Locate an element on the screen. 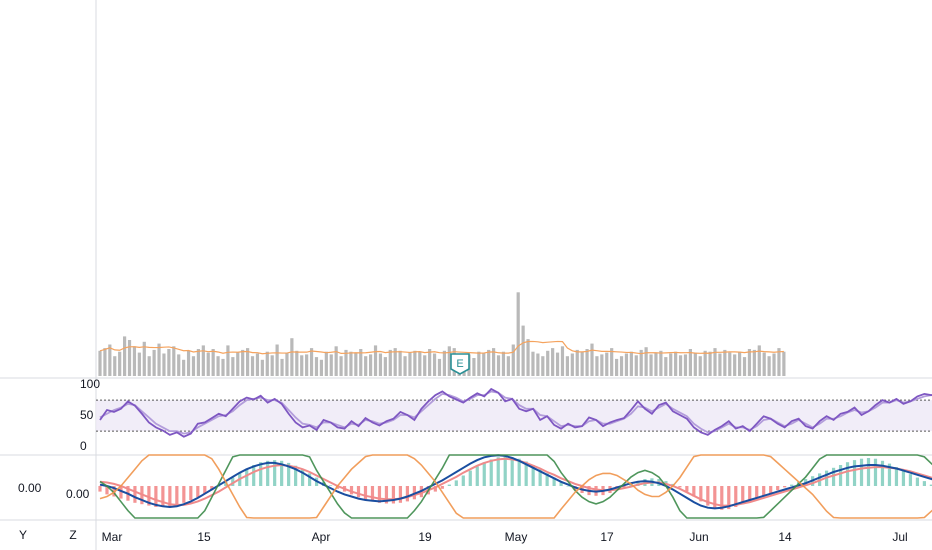 This screenshot has width=932, height=550. oscillator-pane is located at coordinates (514, 412).